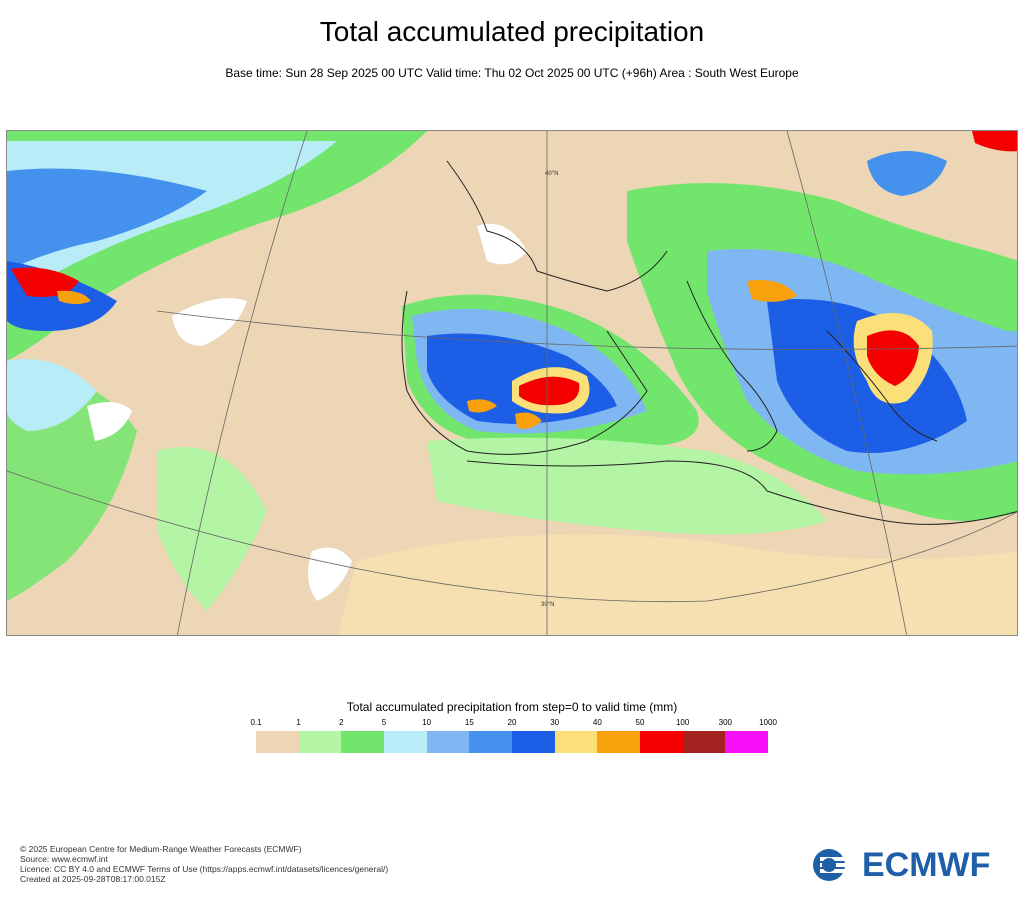 The image size is (1024, 922). I want to click on nafrica-lightgreen, so click(627, 486).